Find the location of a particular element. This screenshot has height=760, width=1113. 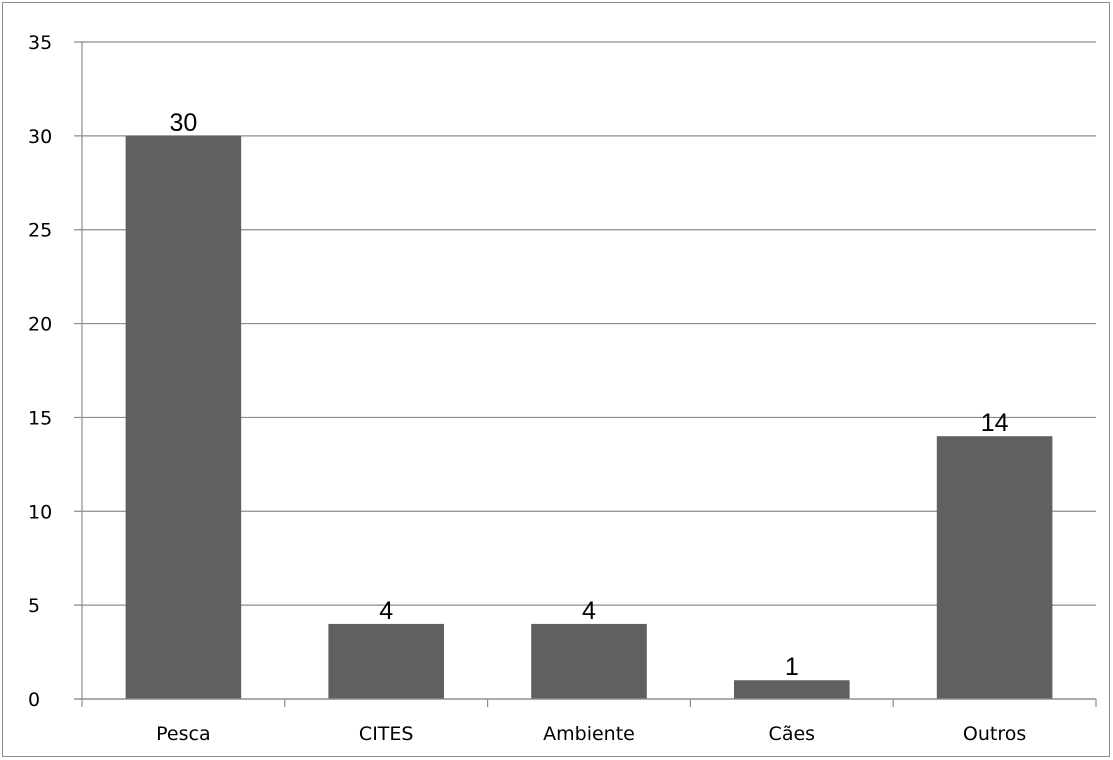

y-tick-label-25: 25 is located at coordinates (40, 231).